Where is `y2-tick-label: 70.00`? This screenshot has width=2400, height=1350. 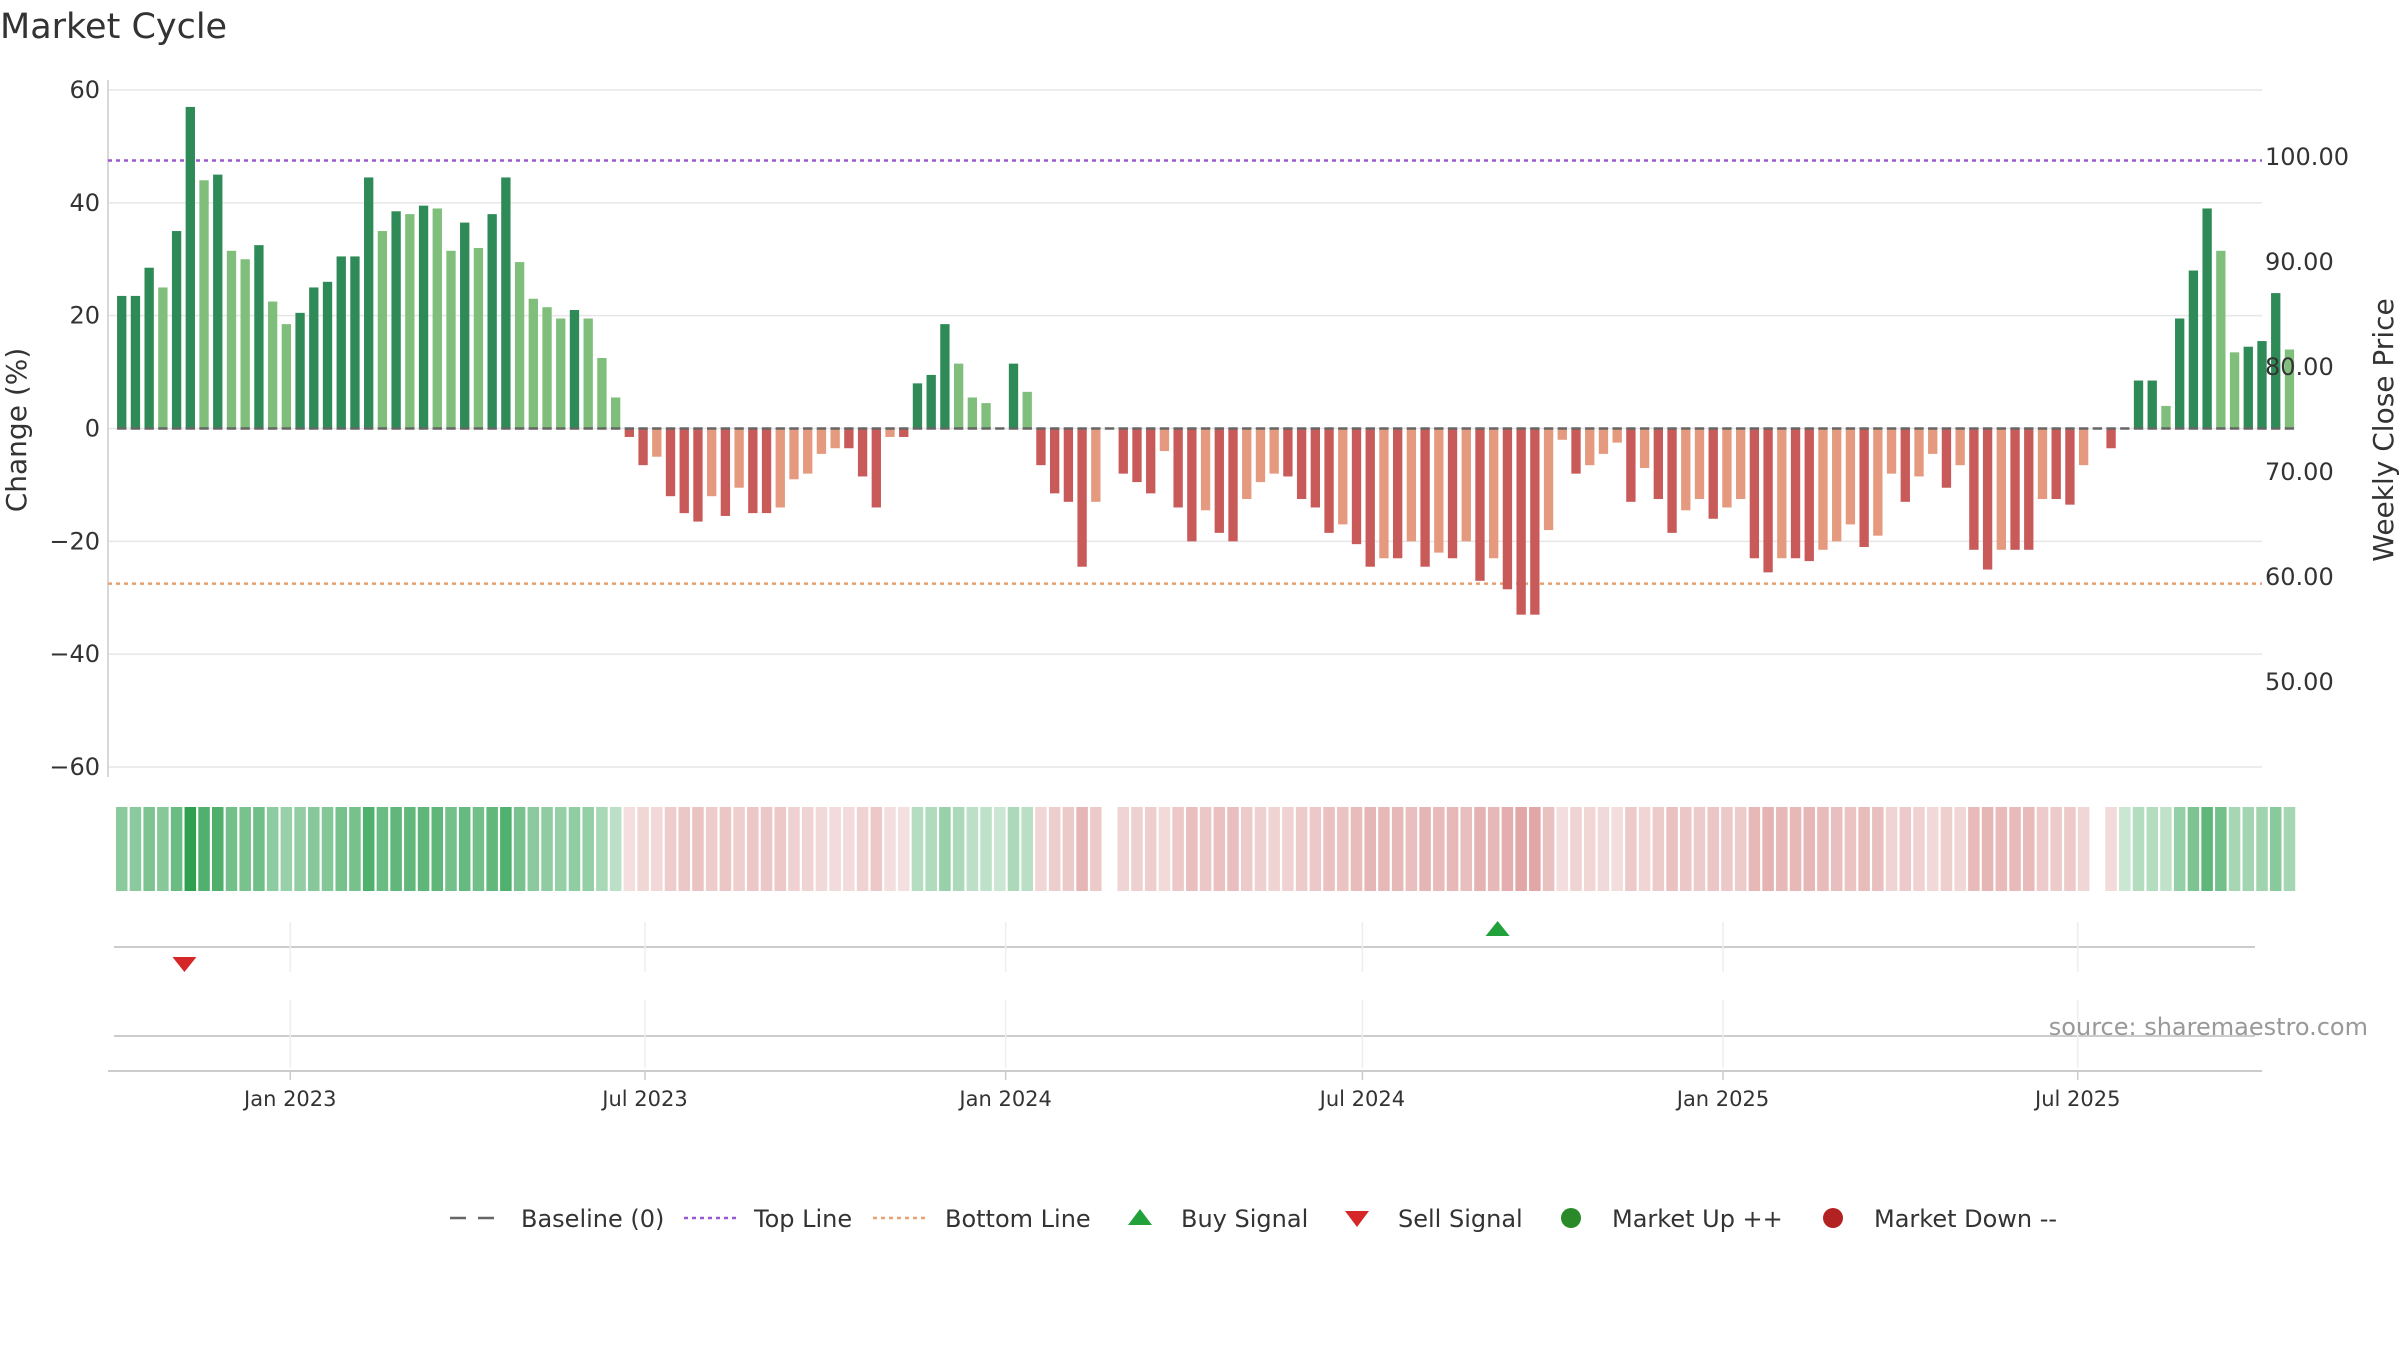 y2-tick-label: 70.00 is located at coordinates (2299, 472).